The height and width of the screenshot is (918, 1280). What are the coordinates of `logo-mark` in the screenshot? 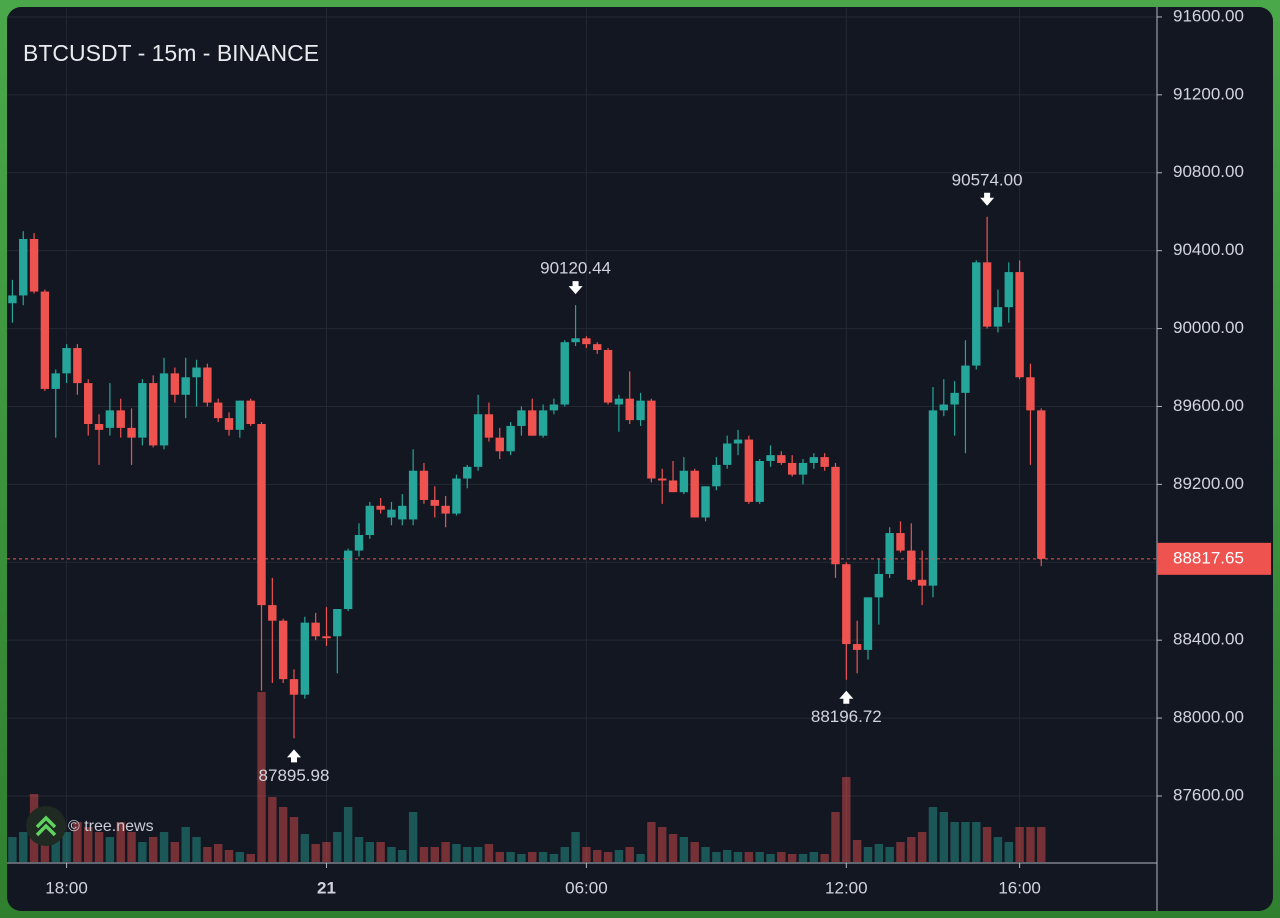 It's located at (46, 826).